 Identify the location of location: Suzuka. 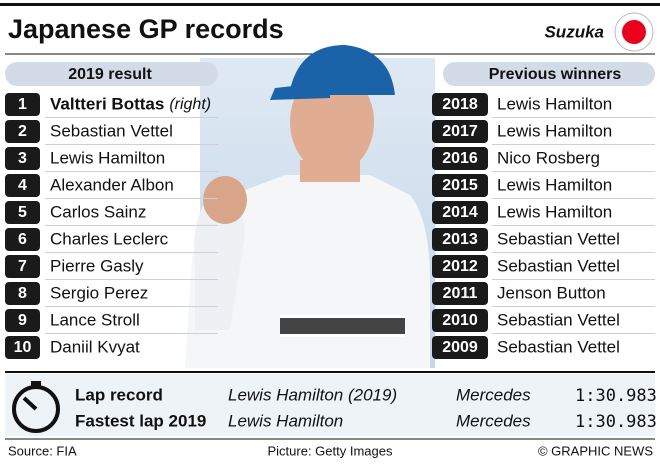
(574, 31).